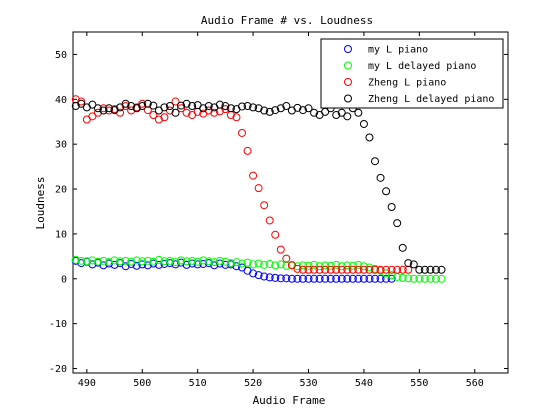 The image size is (560, 420). I want to click on legend-marker-zheng-l-piano, so click(348, 82).